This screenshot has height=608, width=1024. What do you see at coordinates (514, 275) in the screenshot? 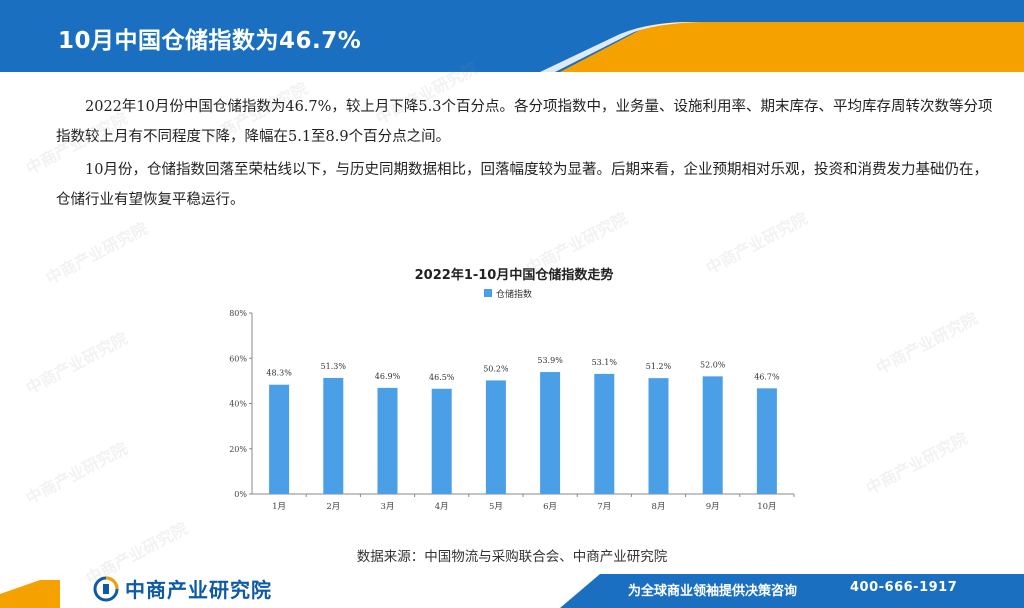
I see `chart-title: 2022年1-10月中国仓储指数走势` at bounding box center [514, 275].